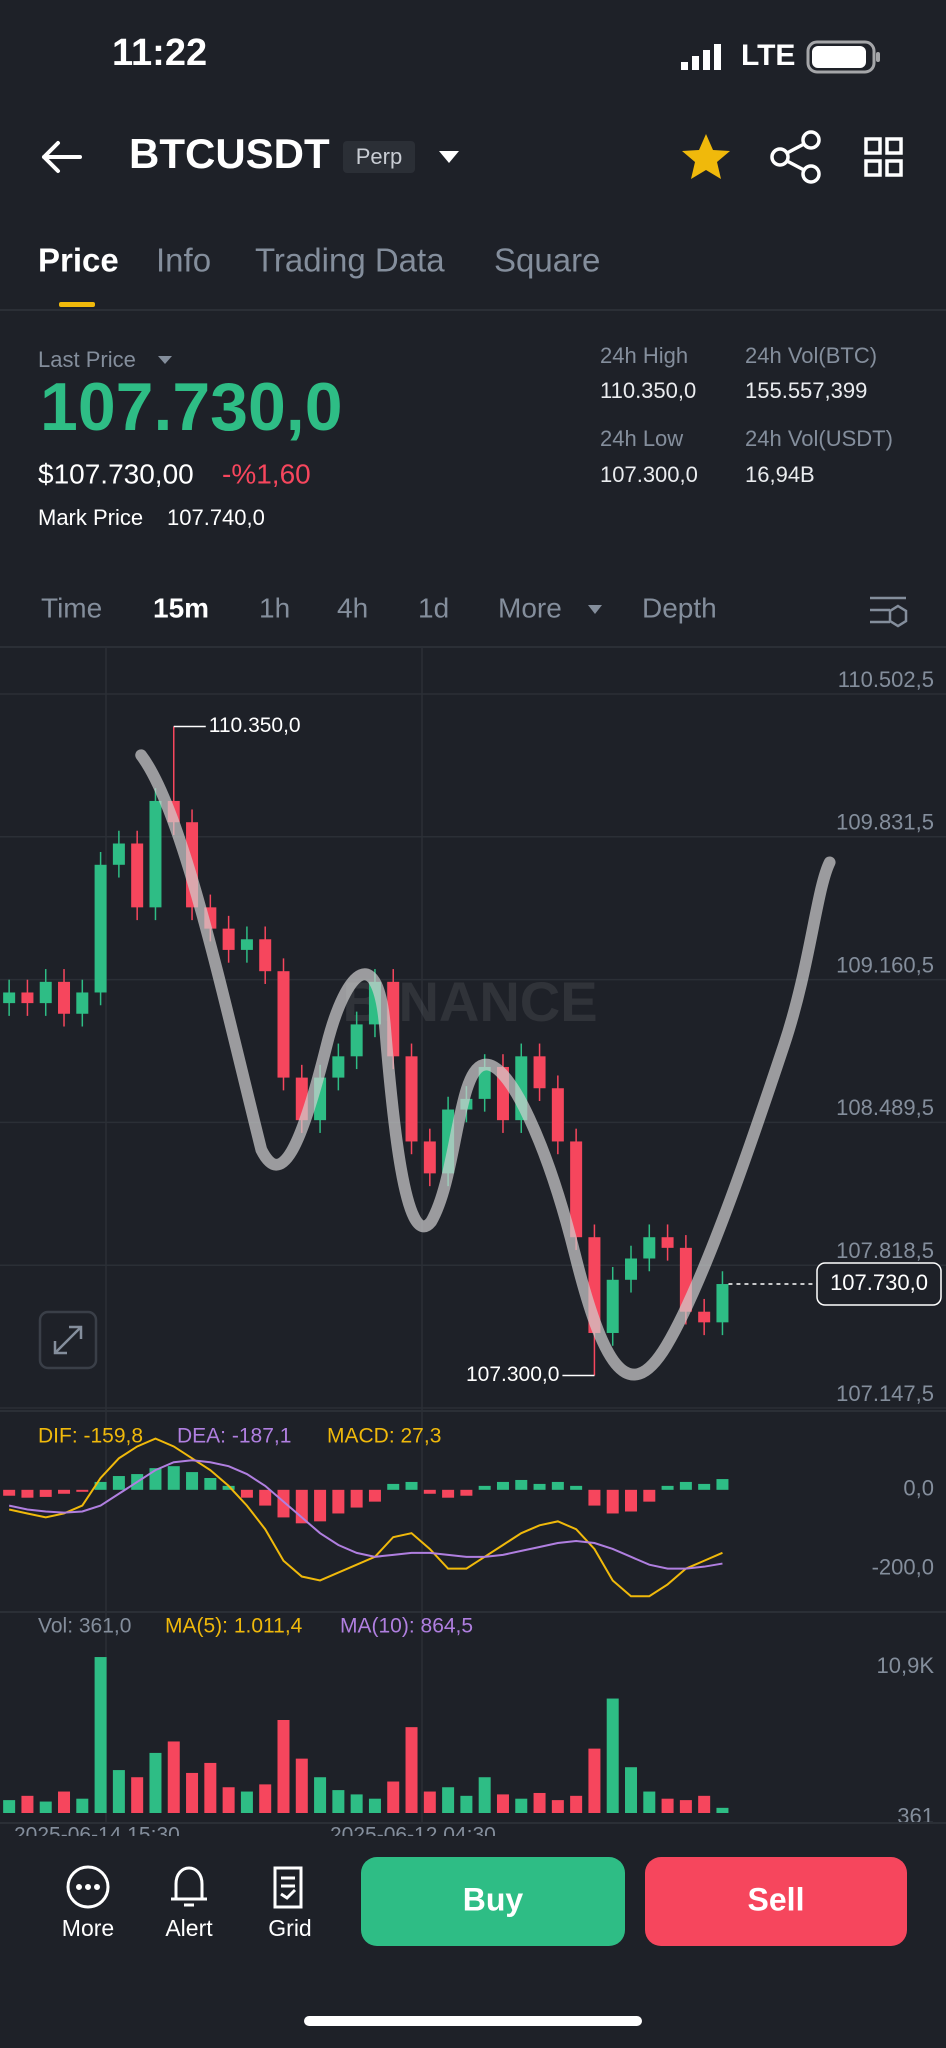 The width and height of the screenshot is (946, 2048). Describe the element at coordinates (547, 260) in the screenshot. I see `tab: Square` at that location.